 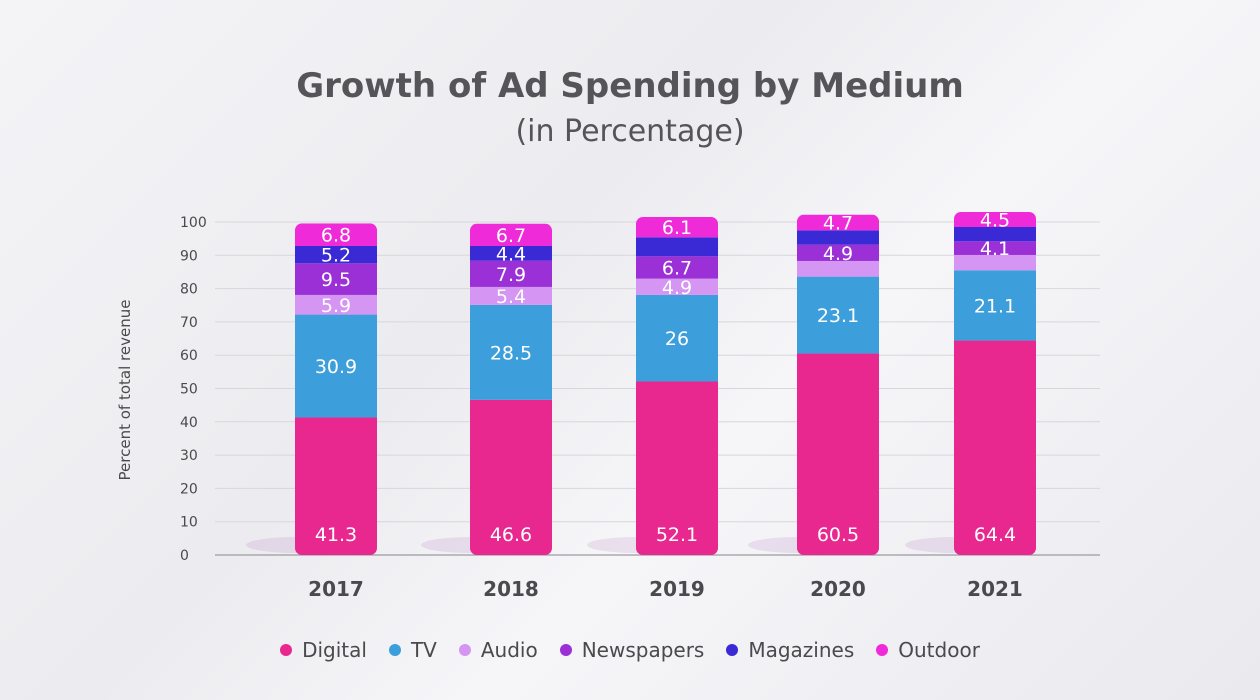 I want to click on data-label: 60.5, so click(x=838, y=535).